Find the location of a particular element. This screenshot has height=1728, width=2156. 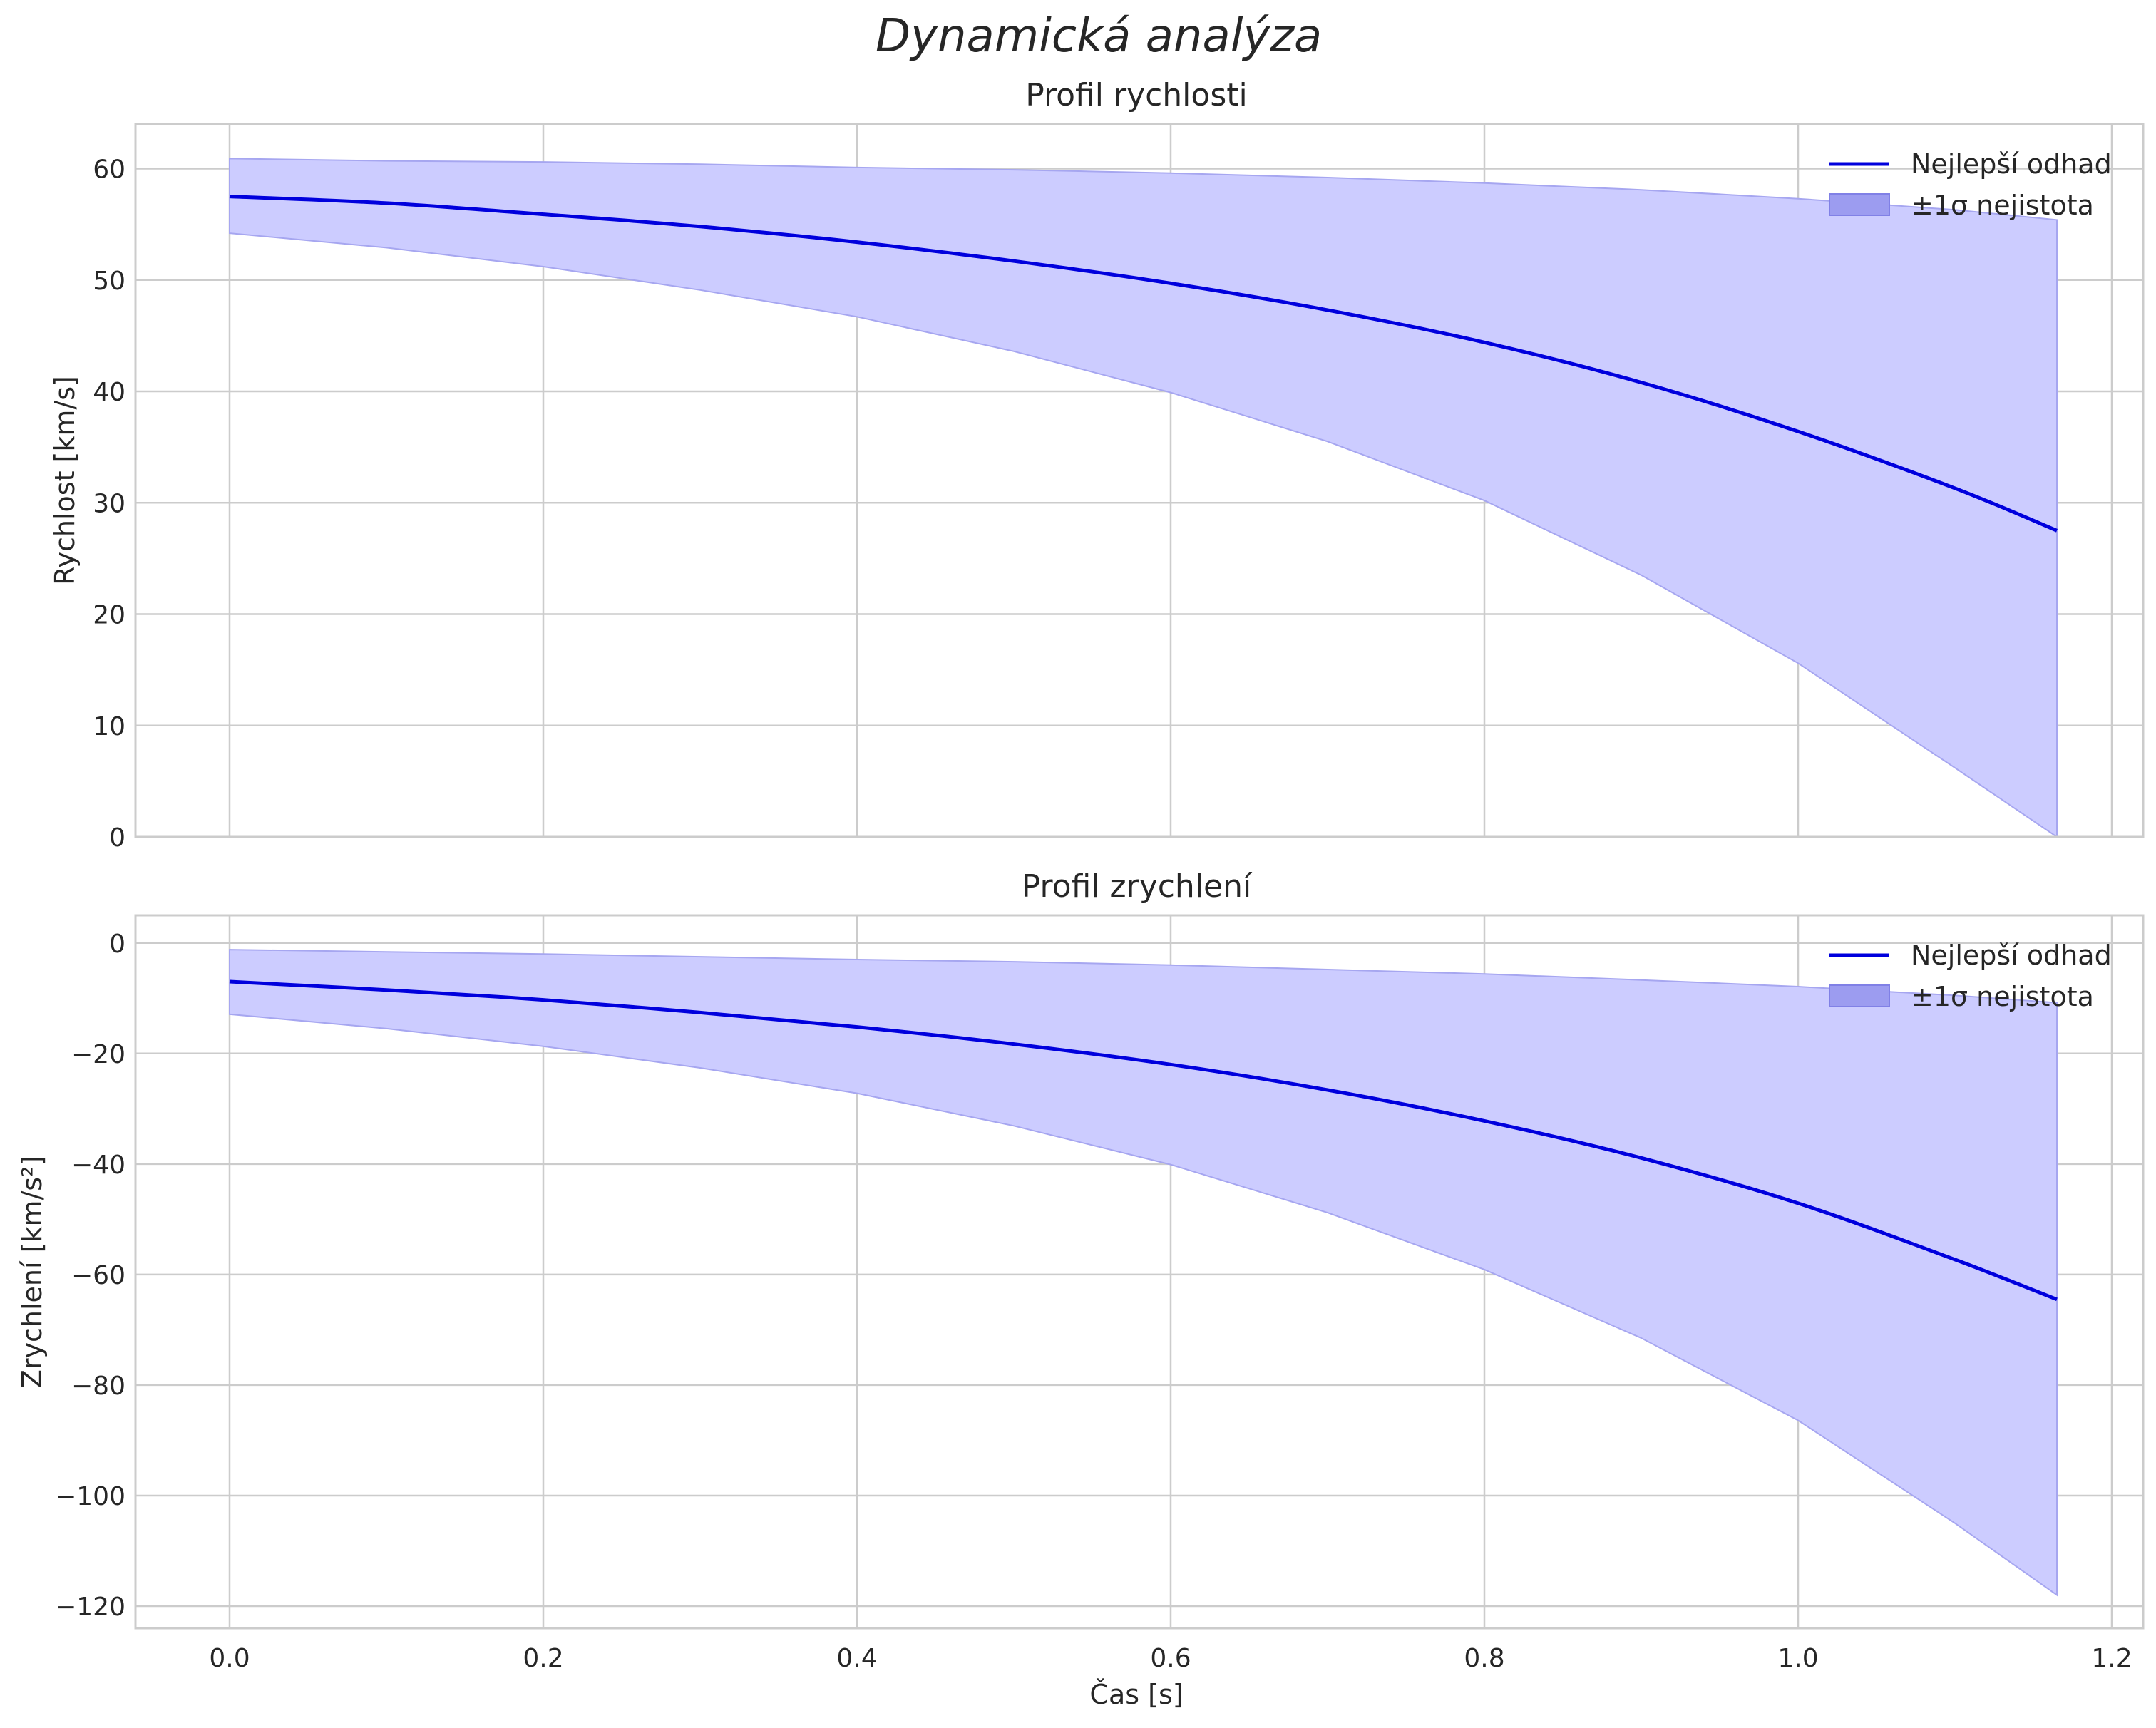

velocity-legend-band-label: ±1σ nejistota is located at coordinates (2002, 205).